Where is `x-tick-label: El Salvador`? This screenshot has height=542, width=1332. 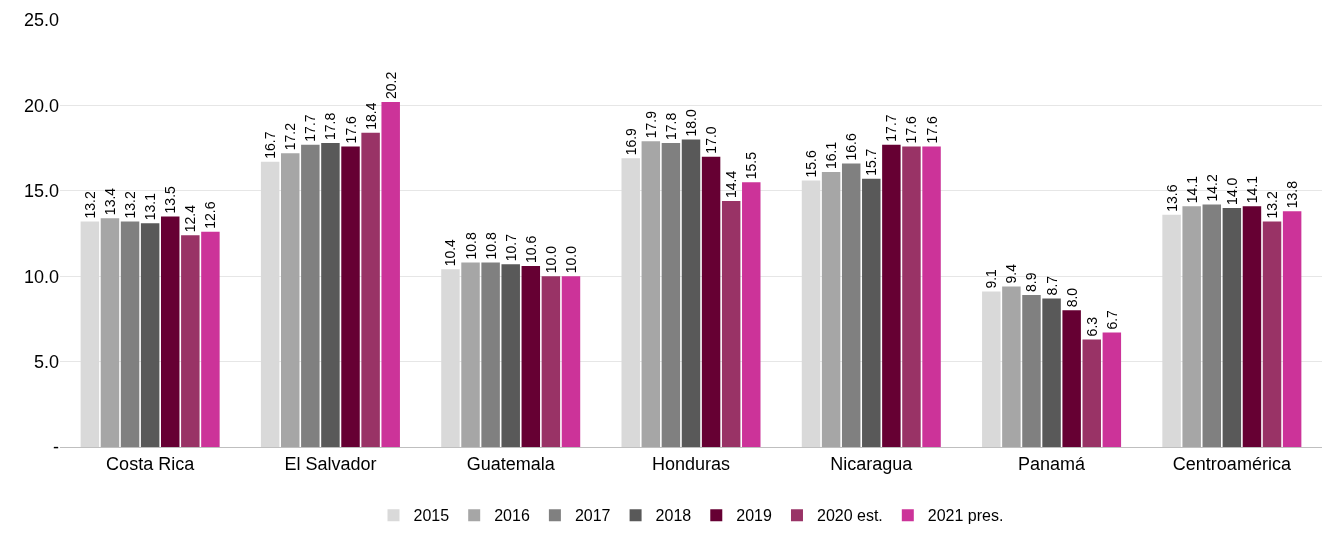 x-tick-label: El Salvador is located at coordinates (330, 463).